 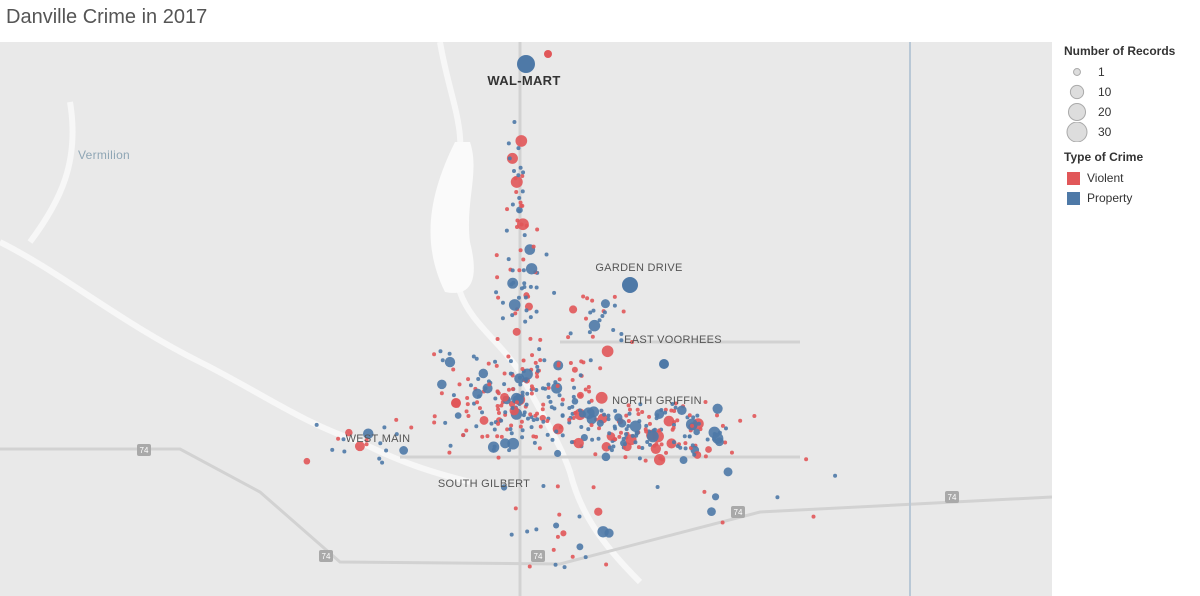 I want to click on highway-shield, so click(x=538, y=556).